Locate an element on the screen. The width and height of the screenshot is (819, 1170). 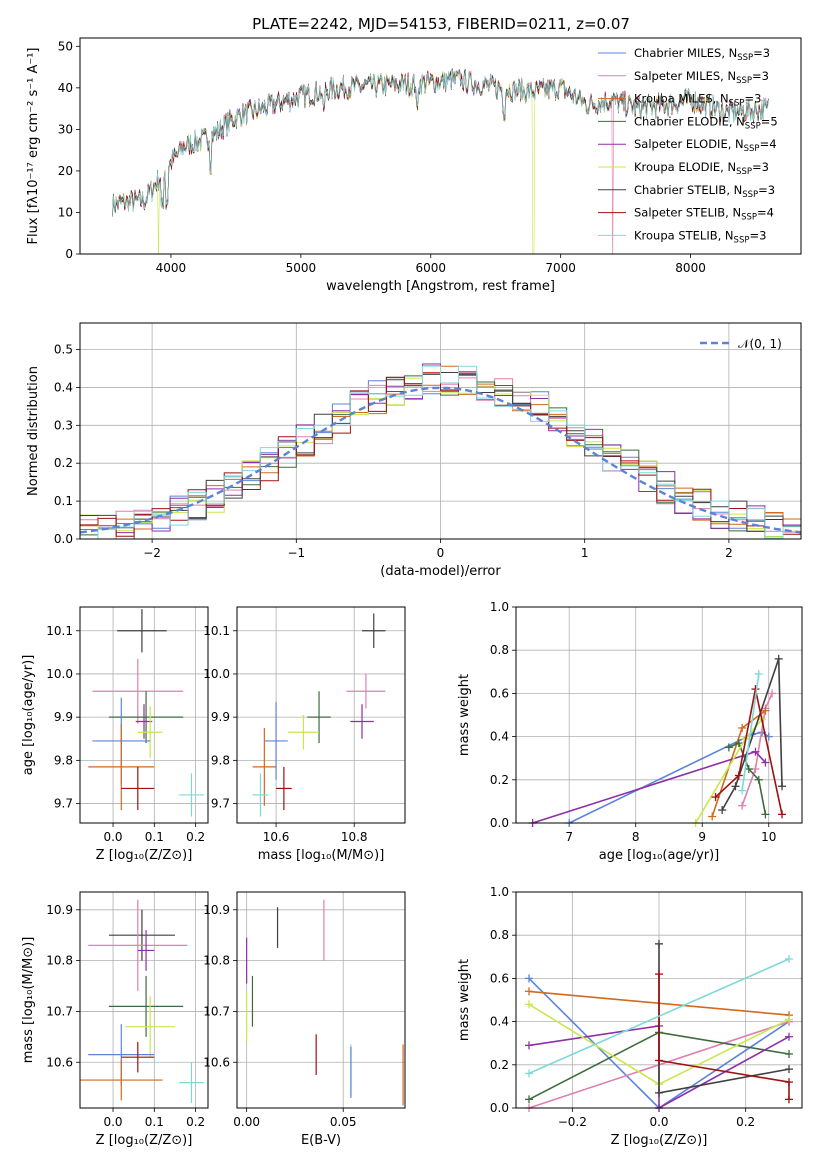
x-tick-label: 10.8 is located at coordinates (354, 837).